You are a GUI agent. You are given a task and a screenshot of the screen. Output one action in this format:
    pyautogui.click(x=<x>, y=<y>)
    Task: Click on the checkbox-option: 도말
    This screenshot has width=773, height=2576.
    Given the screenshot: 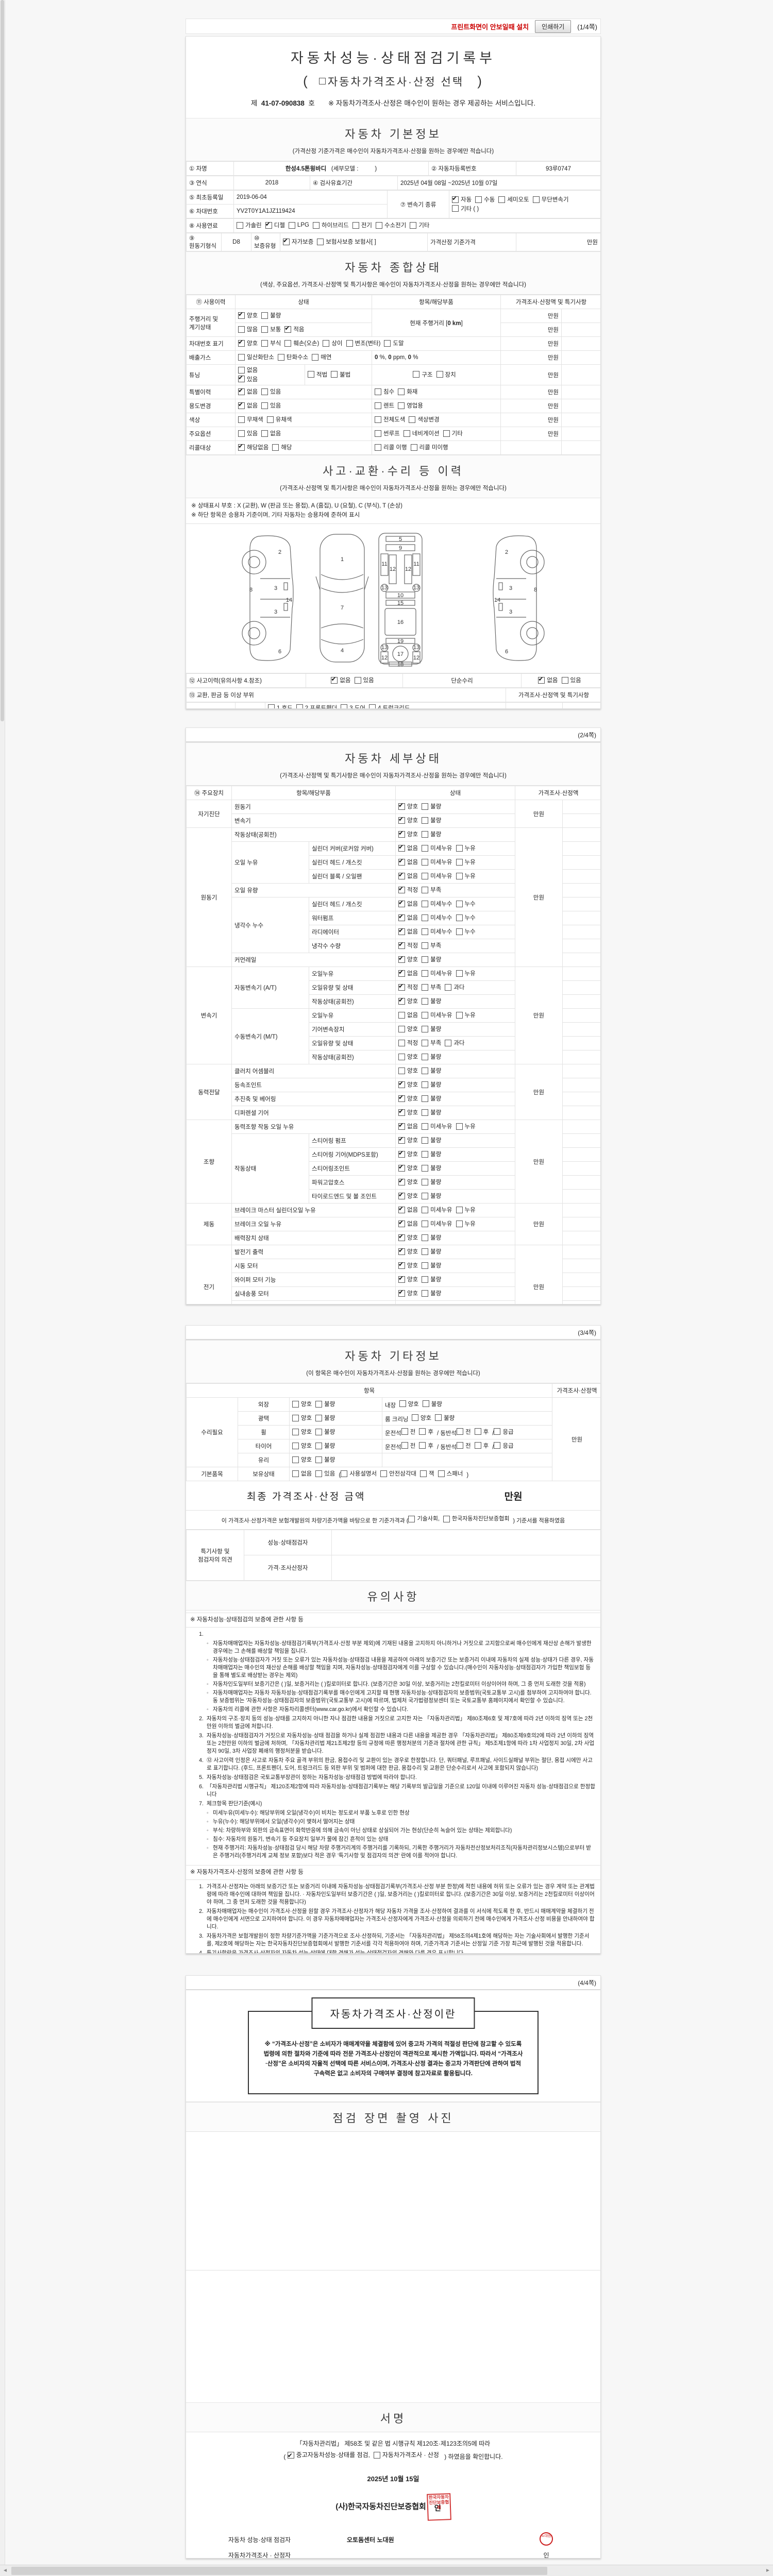 What is the action you would take?
    pyautogui.click(x=394, y=343)
    